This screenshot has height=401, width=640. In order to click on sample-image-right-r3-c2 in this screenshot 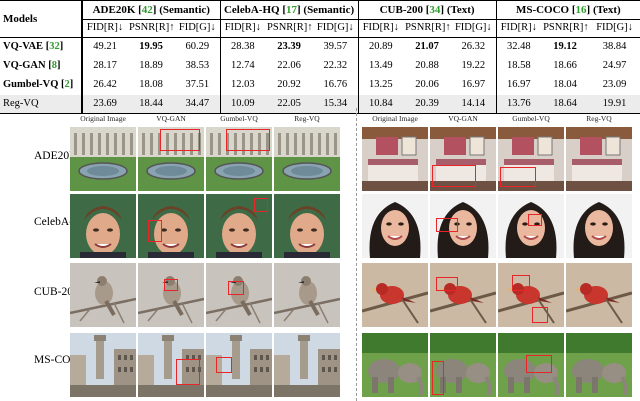, I will do `click(531, 365)`.